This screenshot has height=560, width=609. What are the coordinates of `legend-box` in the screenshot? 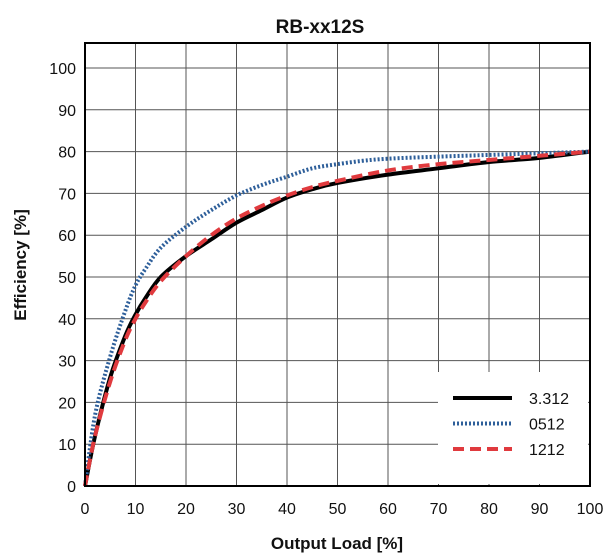 It's located at (513, 428).